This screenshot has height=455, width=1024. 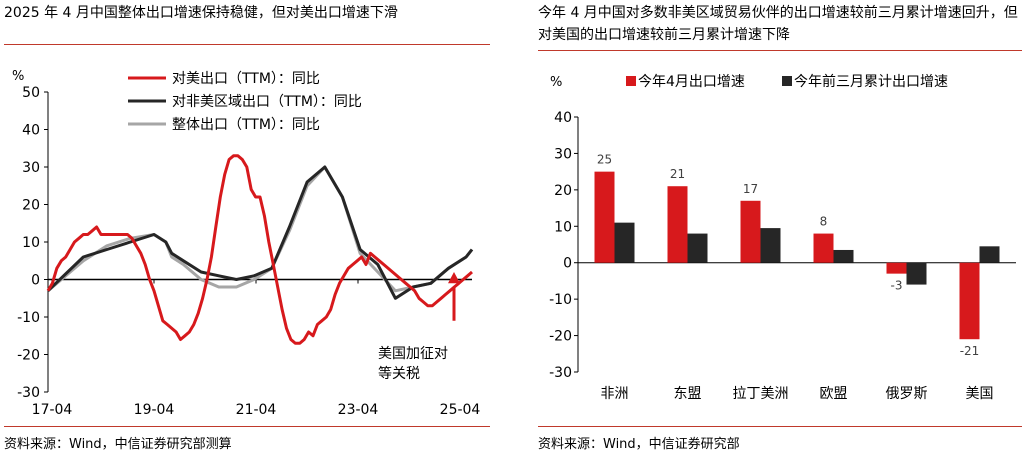 I want to click on data-label: 25, so click(x=604, y=160).